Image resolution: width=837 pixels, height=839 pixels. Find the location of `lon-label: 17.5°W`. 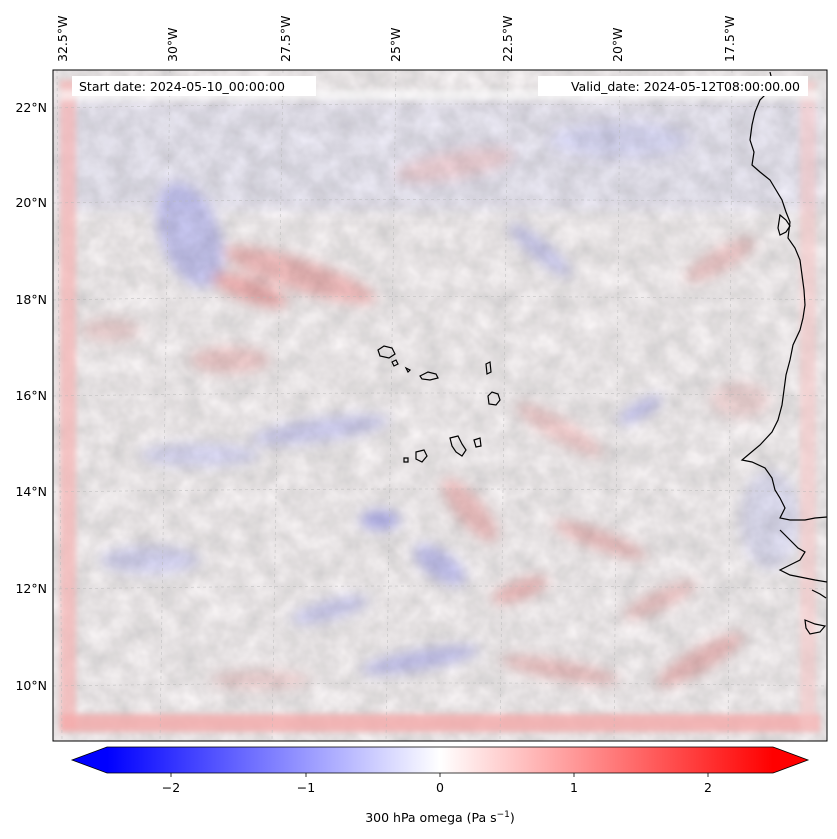

lon-label: 17.5°W is located at coordinates (729, 39).